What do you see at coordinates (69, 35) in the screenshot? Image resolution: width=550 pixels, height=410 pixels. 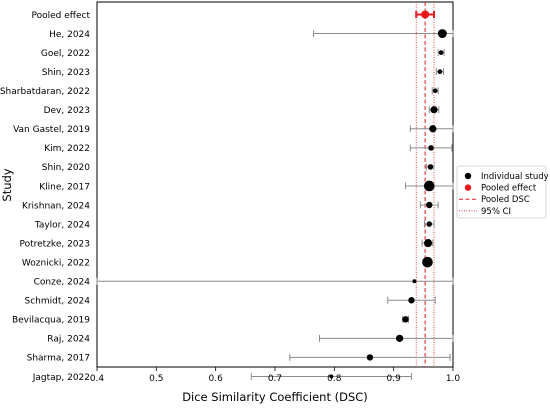 I see `study-label: He, 2024` at bounding box center [69, 35].